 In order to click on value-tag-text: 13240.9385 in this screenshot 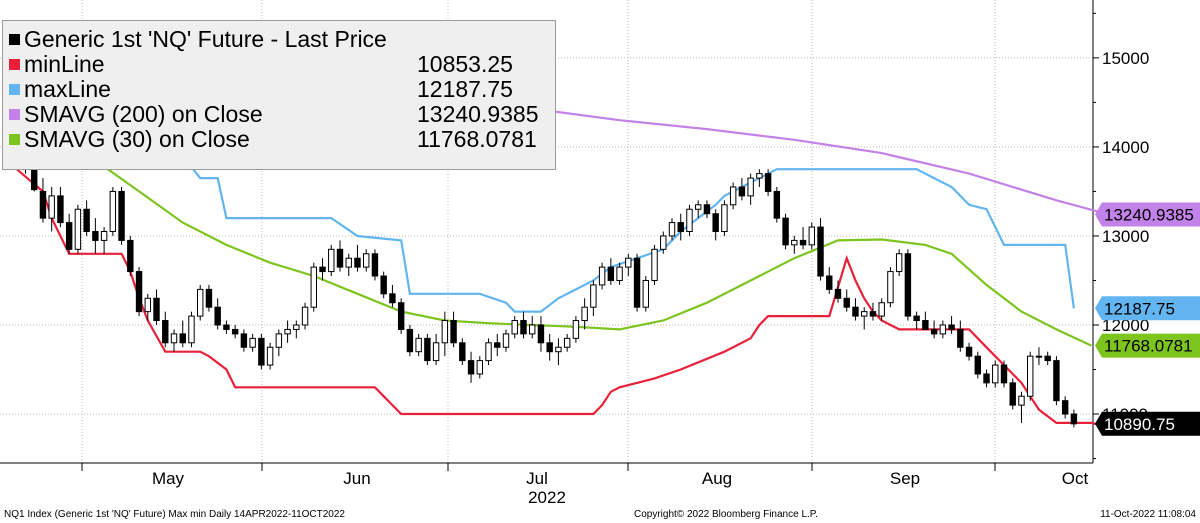, I will do `click(1149, 214)`.